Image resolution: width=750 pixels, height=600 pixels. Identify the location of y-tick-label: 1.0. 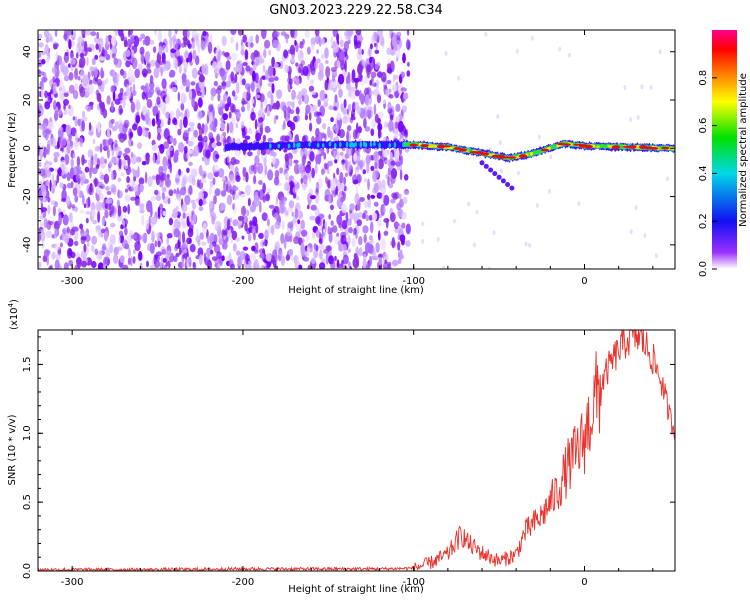
(27, 433).